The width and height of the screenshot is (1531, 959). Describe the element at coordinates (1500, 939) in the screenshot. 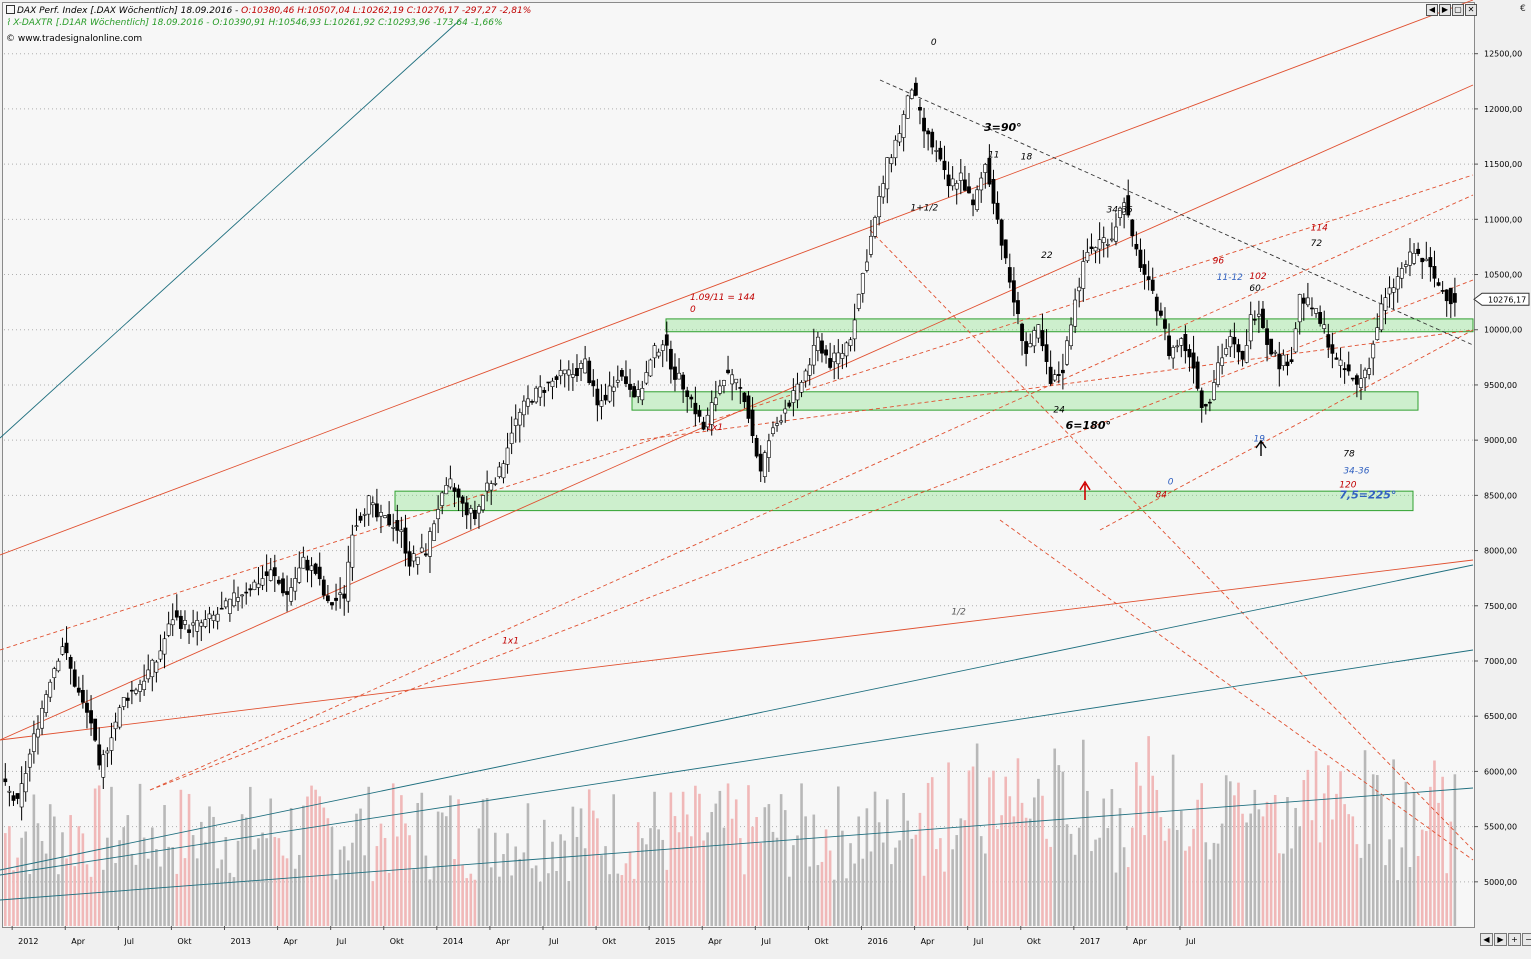

I see `scroll-right-icon: ▶` at that location.